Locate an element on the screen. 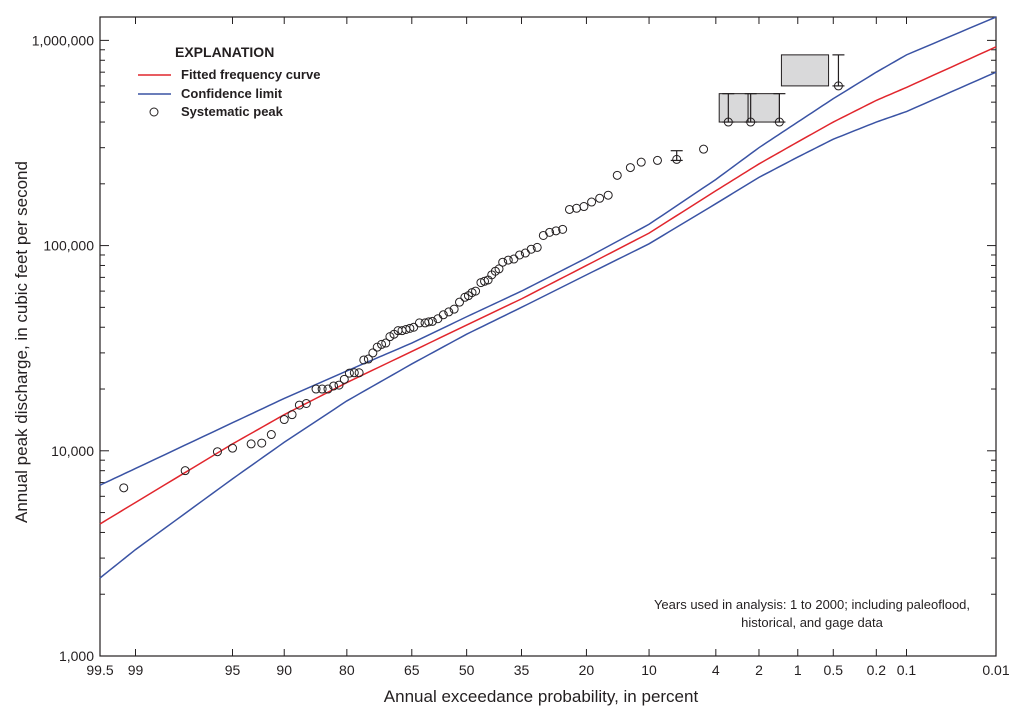  legend-label-peak: Systematic peak is located at coordinates (232, 111).